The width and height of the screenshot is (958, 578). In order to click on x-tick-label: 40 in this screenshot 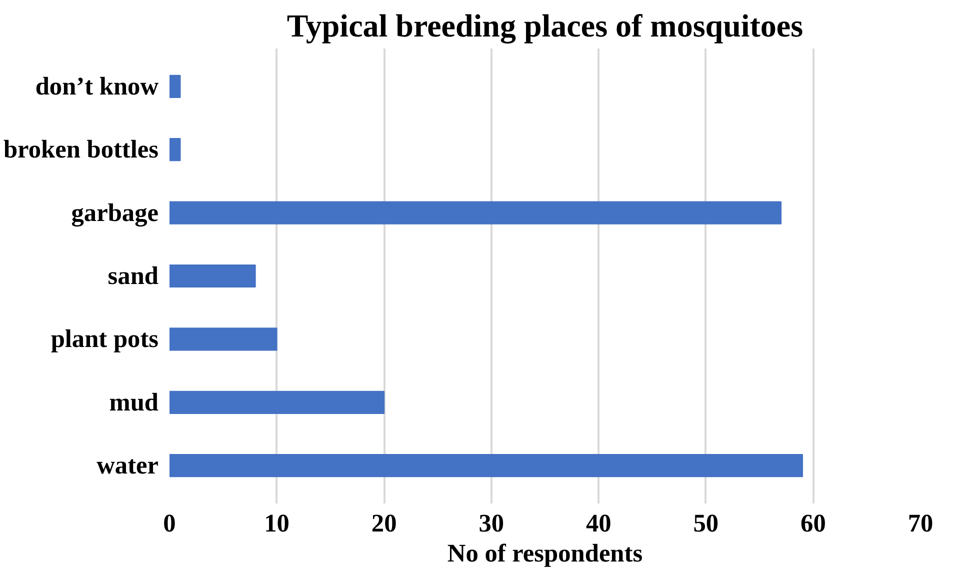, I will do `click(599, 524)`.